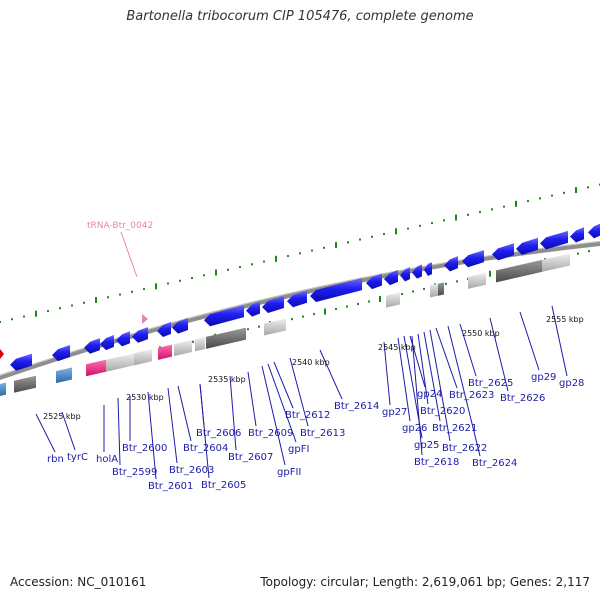  Describe the element at coordinates (543, 377) in the screenshot. I see `gene-label: gp29` at that location.